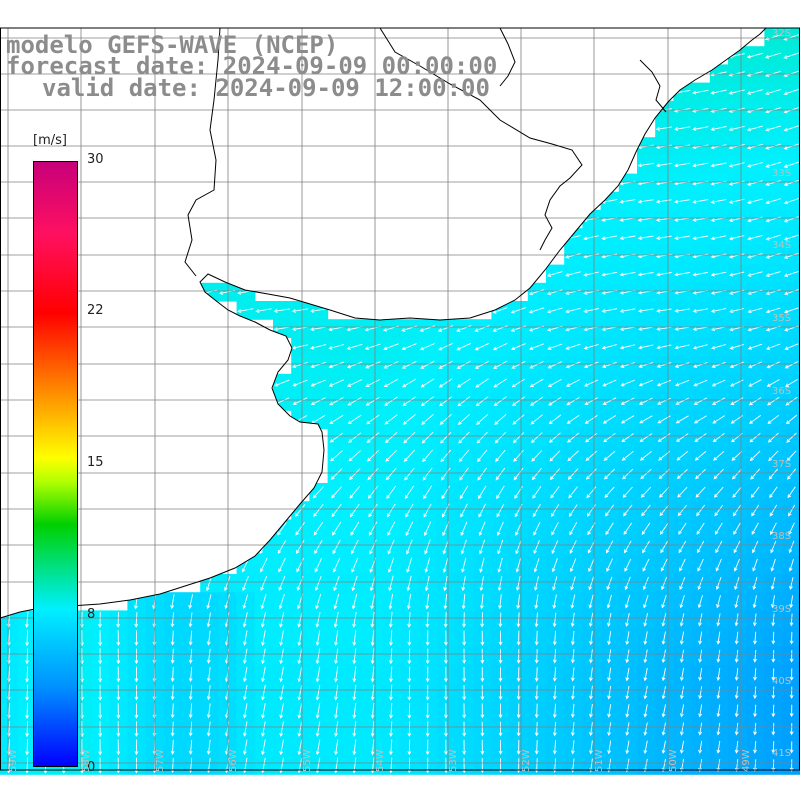  Describe the element at coordinates (746, 760) in the screenshot. I see `lon-label-49w: 49W` at that location.